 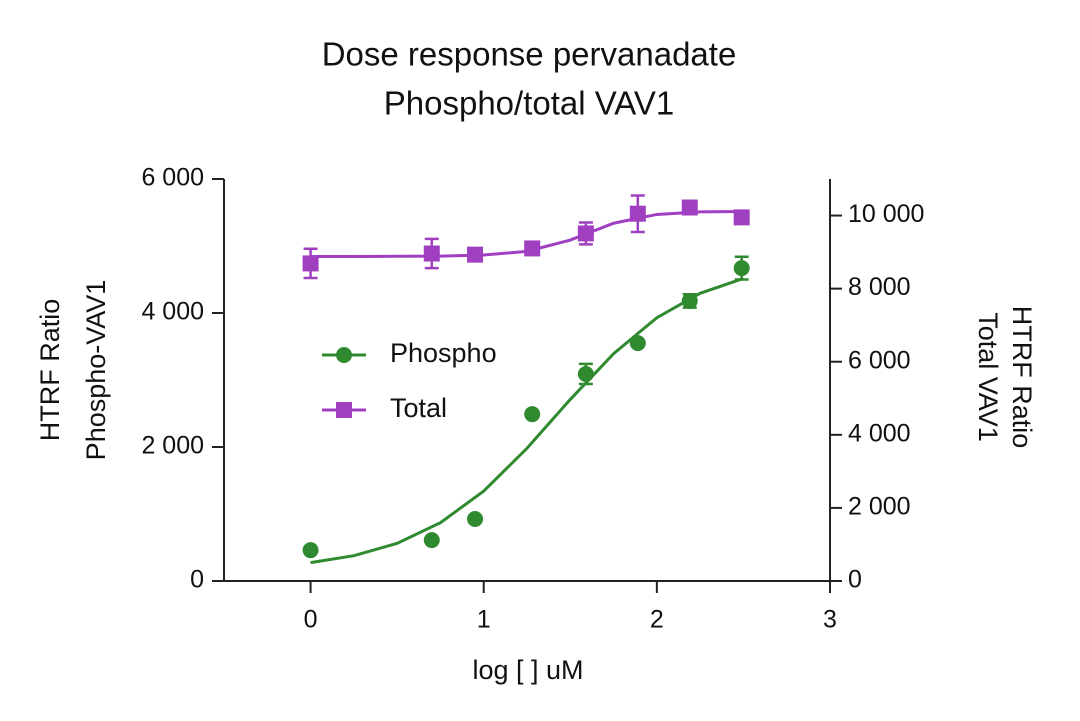 What do you see at coordinates (172, 312) in the screenshot?
I see `y-tick-label: 4 000` at bounding box center [172, 312].